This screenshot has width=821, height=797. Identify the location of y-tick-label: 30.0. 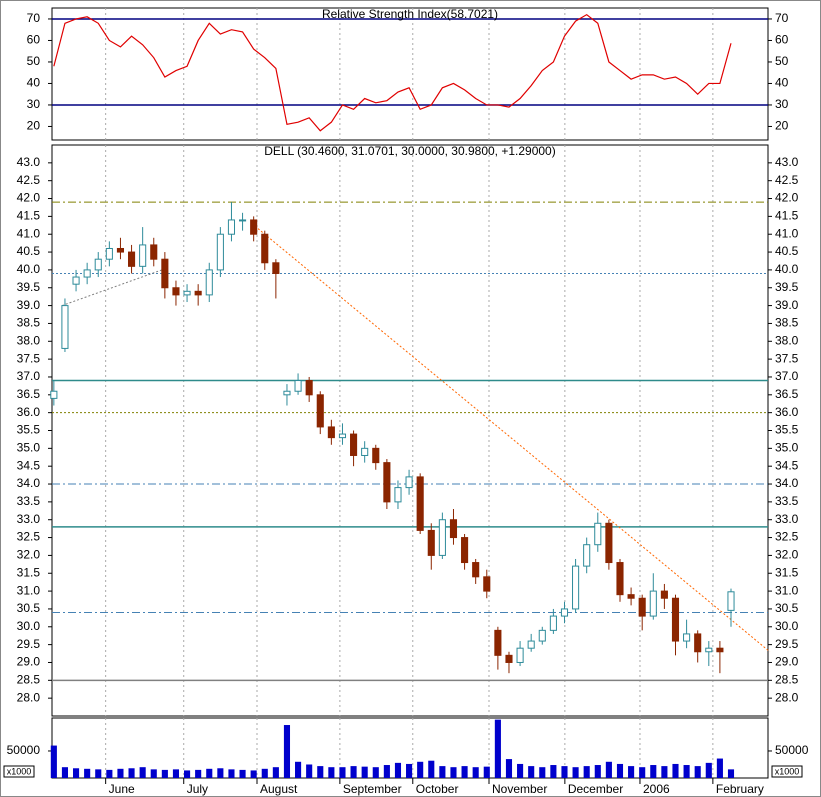
(29, 626).